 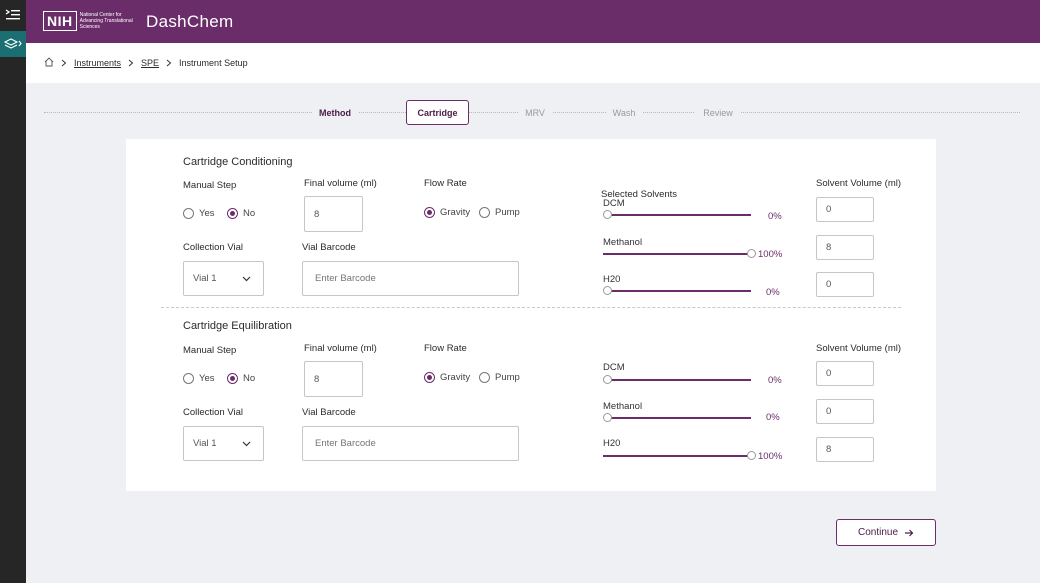 What do you see at coordinates (718, 112) in the screenshot?
I see `step-review: Review` at bounding box center [718, 112].